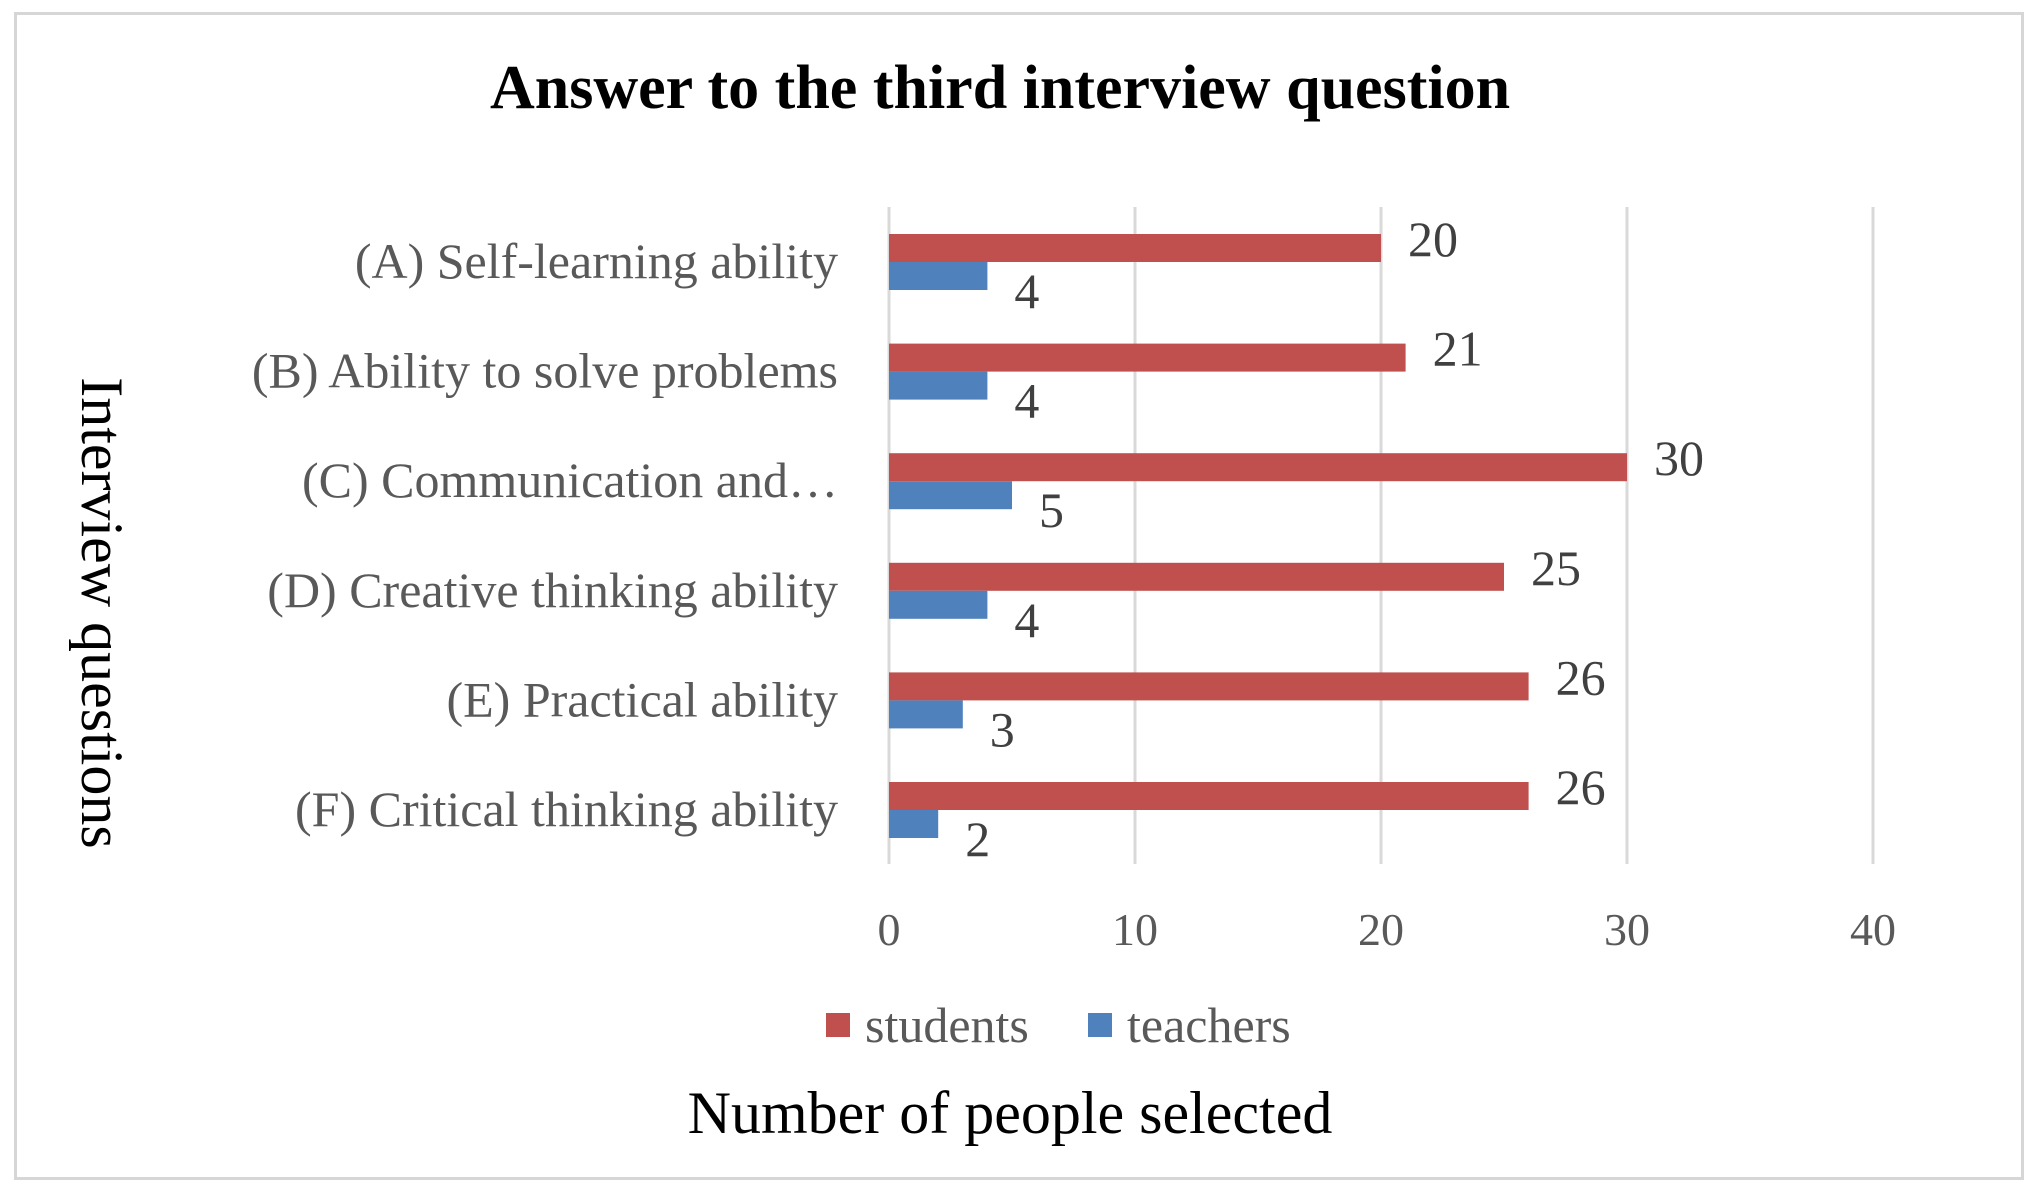  What do you see at coordinates (1381, 929) in the screenshot?
I see `x-tick-label: 20` at bounding box center [1381, 929].